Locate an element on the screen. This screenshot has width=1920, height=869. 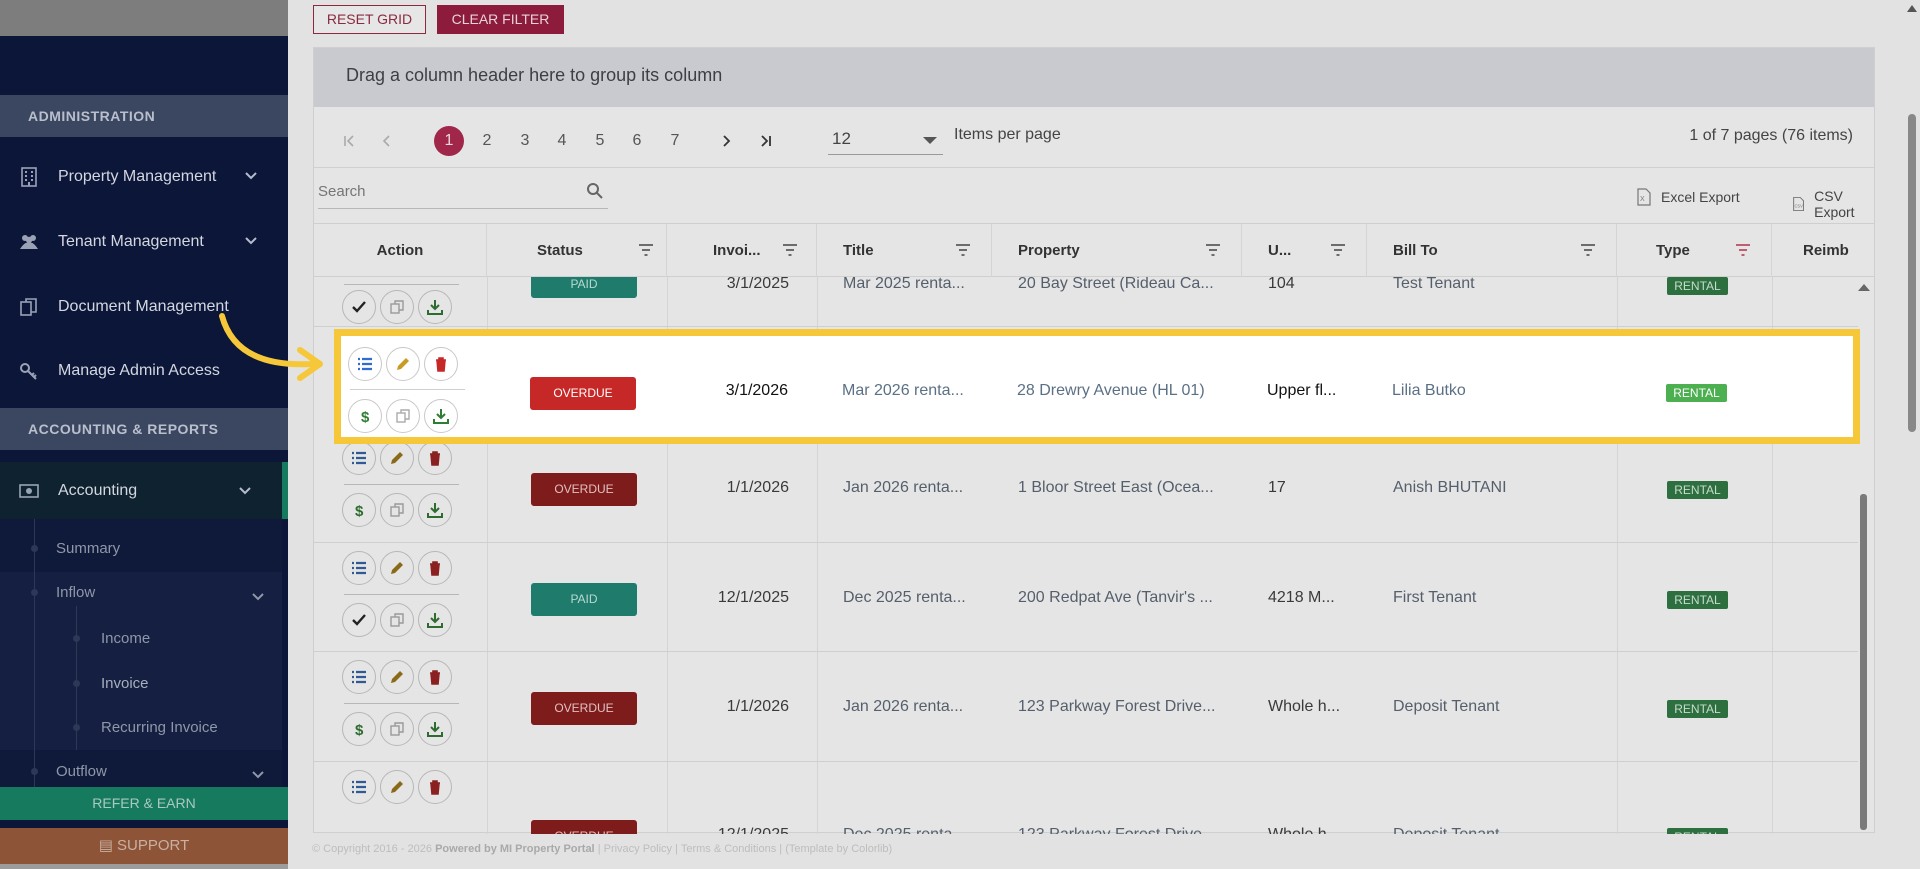
search-icon is located at coordinates (595, 191).